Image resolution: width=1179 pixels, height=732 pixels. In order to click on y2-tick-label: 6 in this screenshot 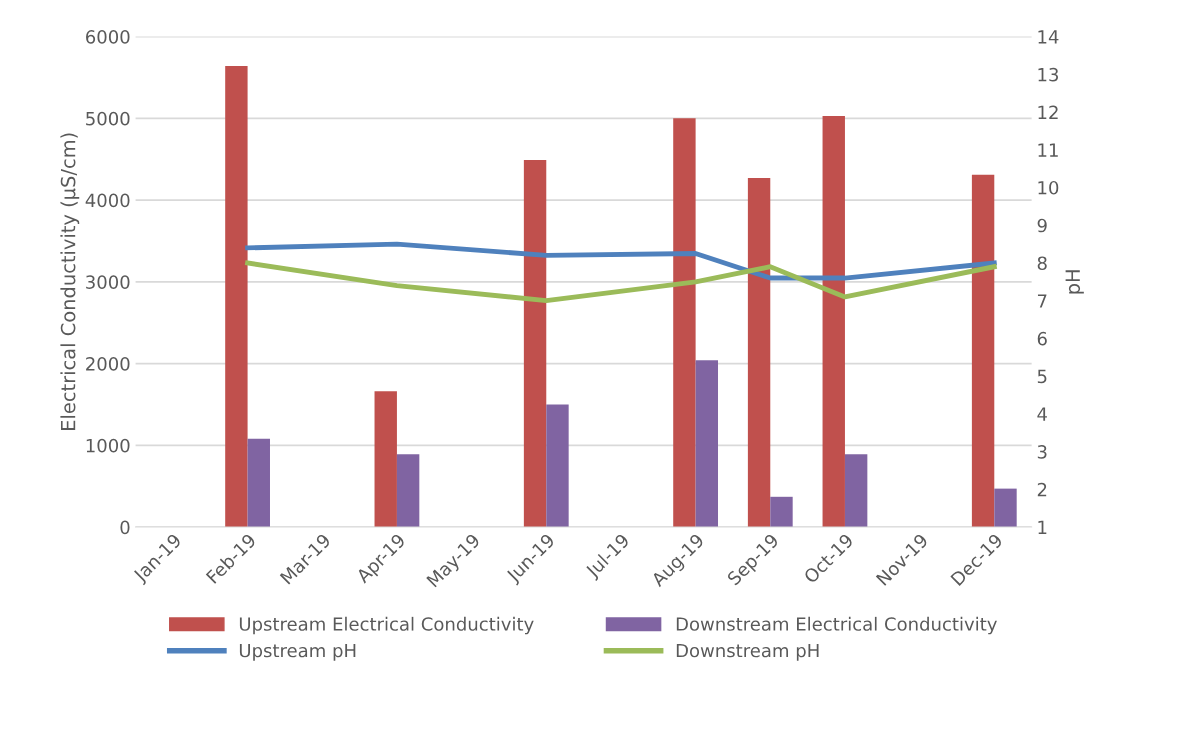, I will do `click(1042, 338)`.